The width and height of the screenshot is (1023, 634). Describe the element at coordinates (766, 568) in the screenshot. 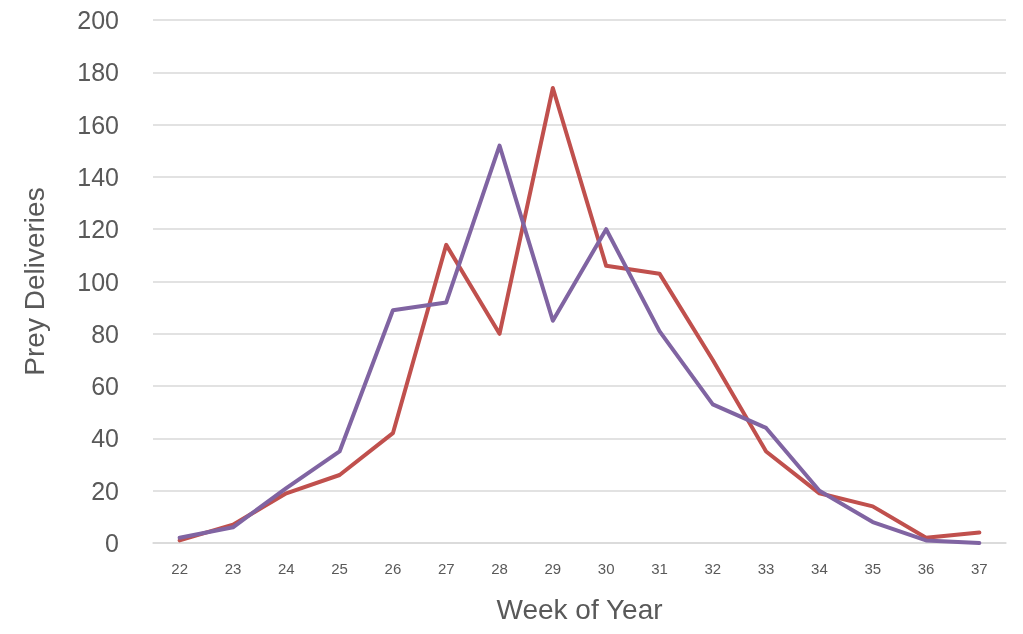

I see `x-tick-label: 33` at that location.